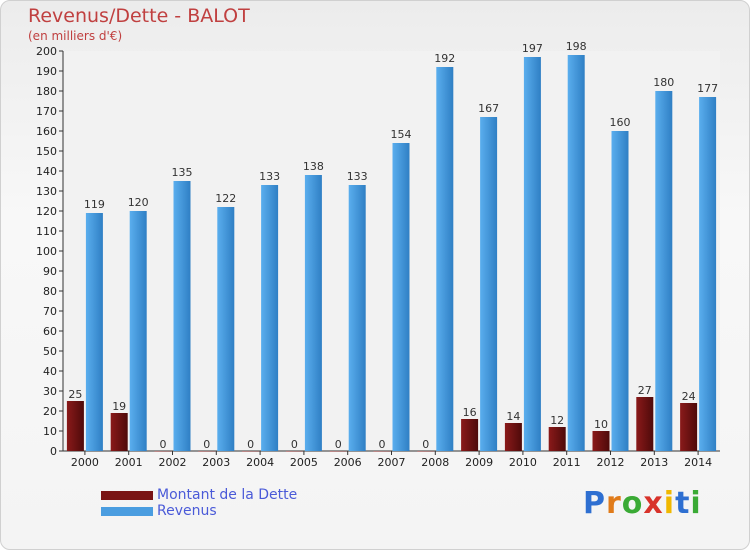 The height and width of the screenshot is (550, 750). I want to click on revenue-value-label: 180, so click(663, 82).